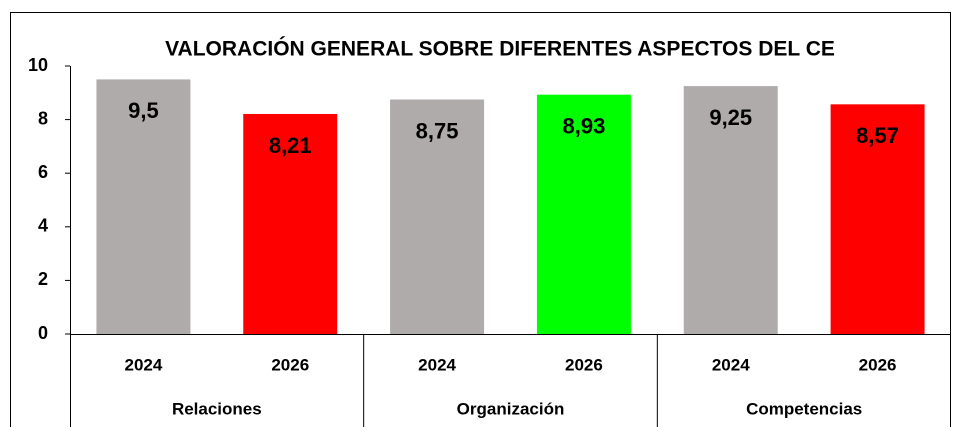 The image size is (959, 427). What do you see at coordinates (584, 125) in the screenshot?
I see `data-label: 8,93` at bounding box center [584, 125].